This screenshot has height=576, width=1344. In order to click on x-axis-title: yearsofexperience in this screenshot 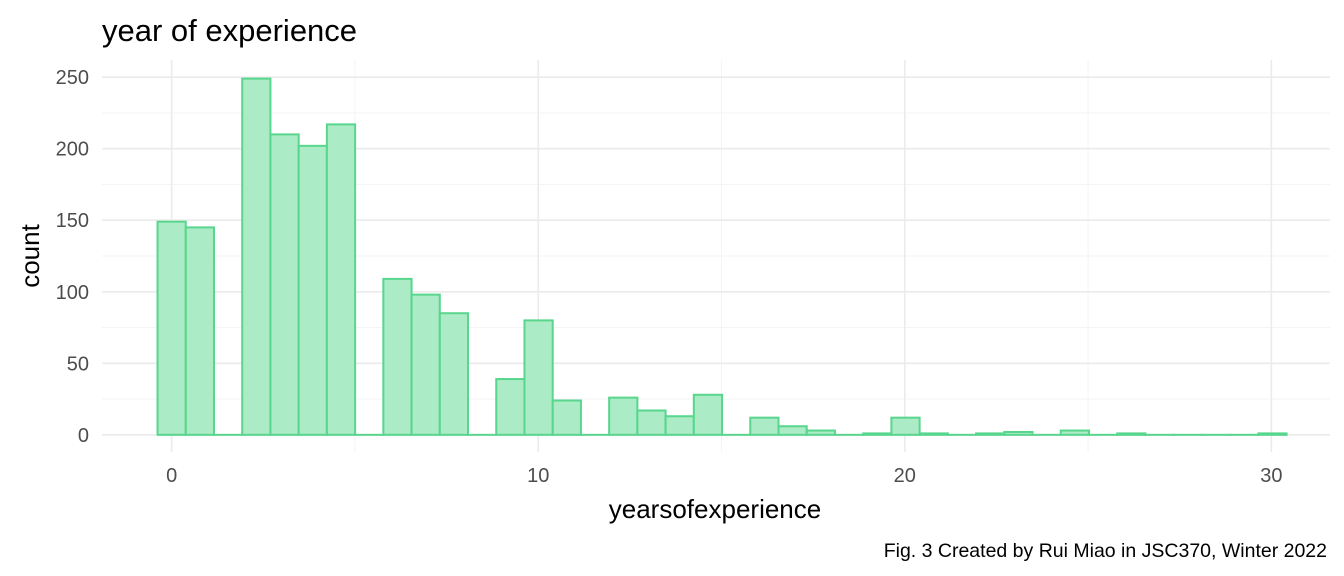, I will do `click(715, 509)`.